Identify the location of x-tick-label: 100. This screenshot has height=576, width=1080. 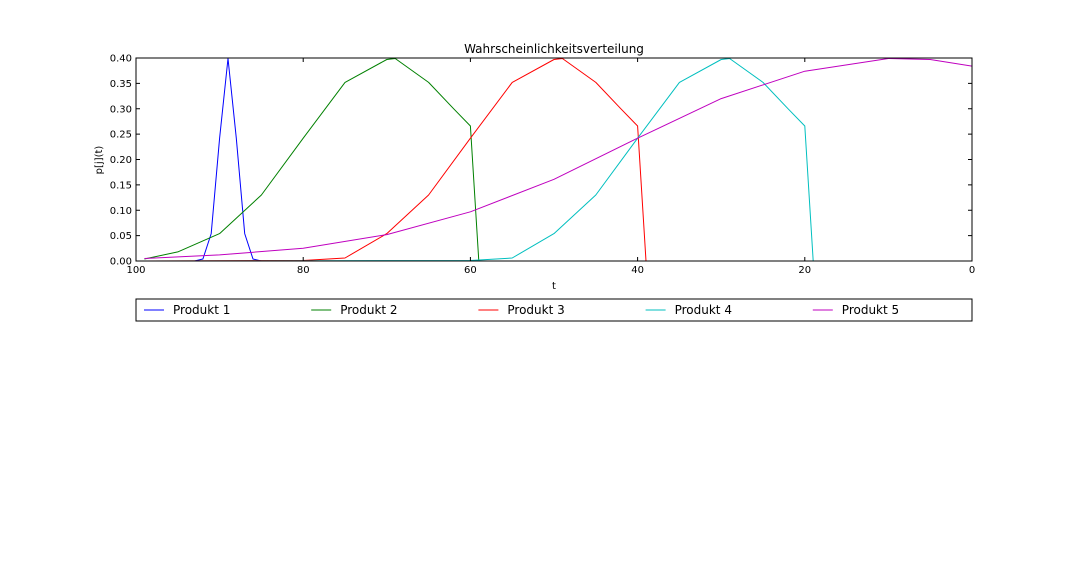
(135, 270).